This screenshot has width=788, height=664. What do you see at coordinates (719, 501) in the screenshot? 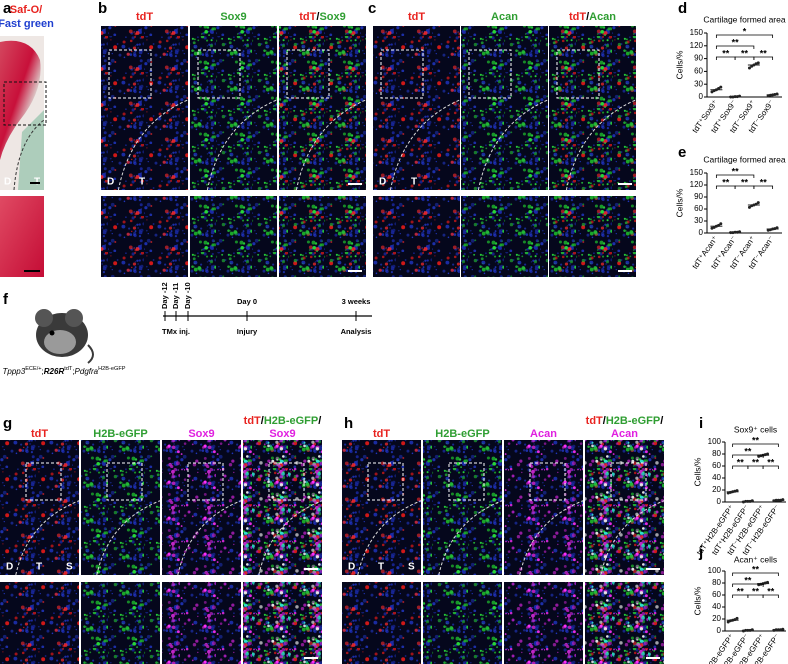
I see `y-tick-label: 0` at bounding box center [719, 501].